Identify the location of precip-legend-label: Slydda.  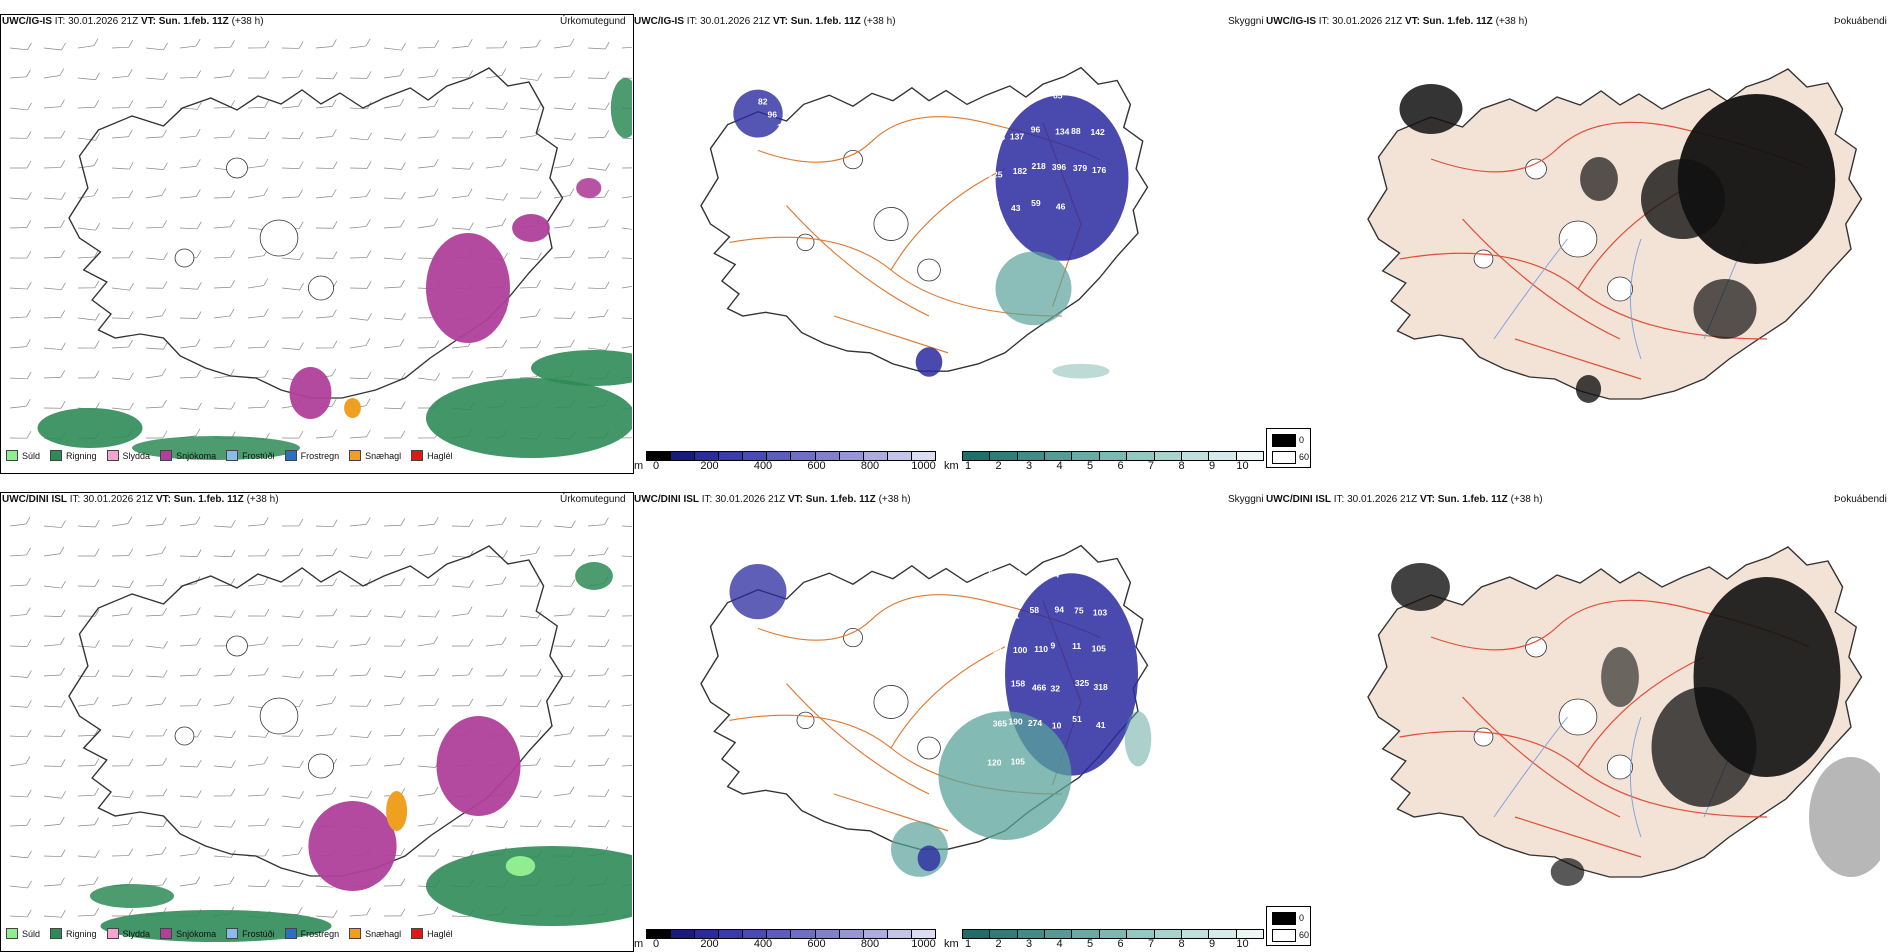
(137, 934).